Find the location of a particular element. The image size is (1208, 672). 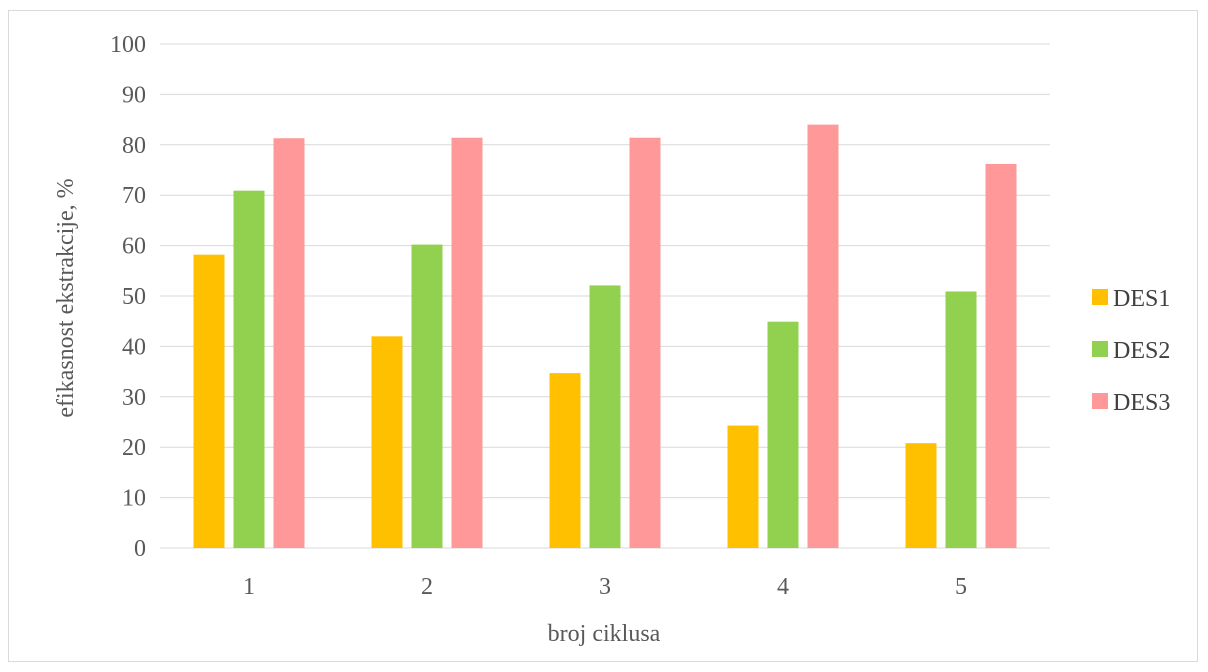

y-tick-label: 30 is located at coordinates (134, 398).